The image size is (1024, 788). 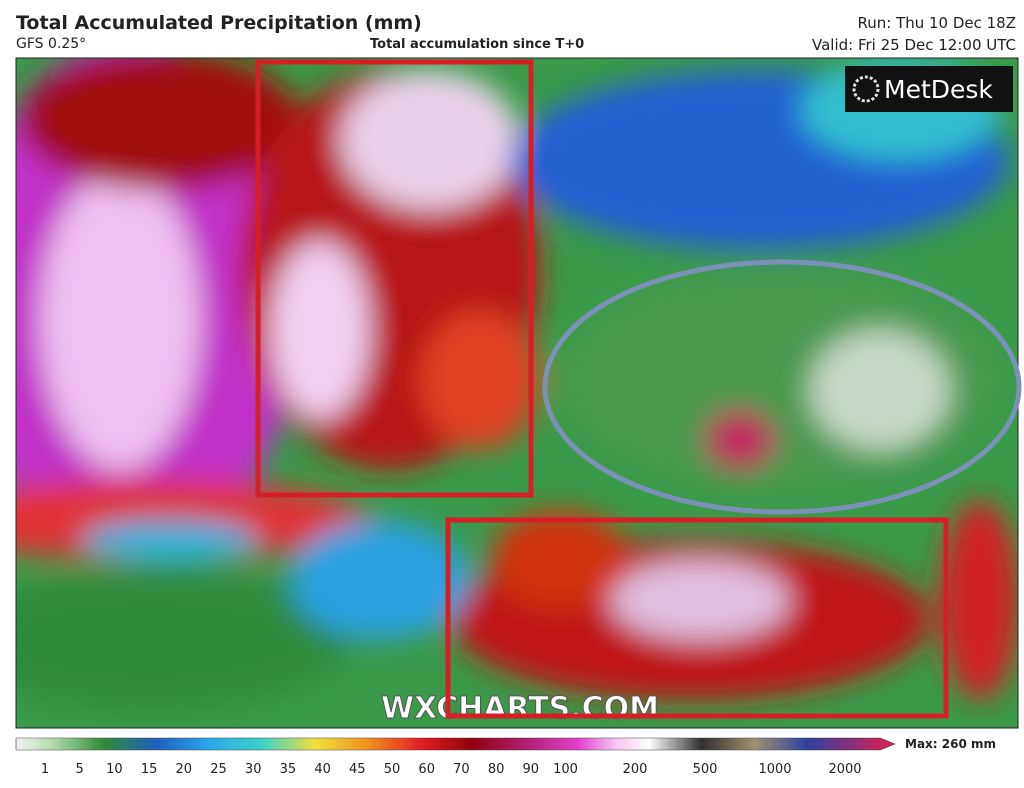 What do you see at coordinates (80, 769) in the screenshot?
I see `colorbar-label: 5` at bounding box center [80, 769].